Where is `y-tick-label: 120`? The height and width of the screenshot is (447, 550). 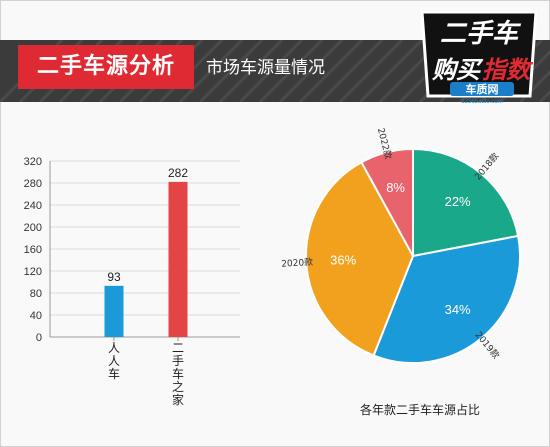
y-tick-label: 120 is located at coordinates (33, 272).